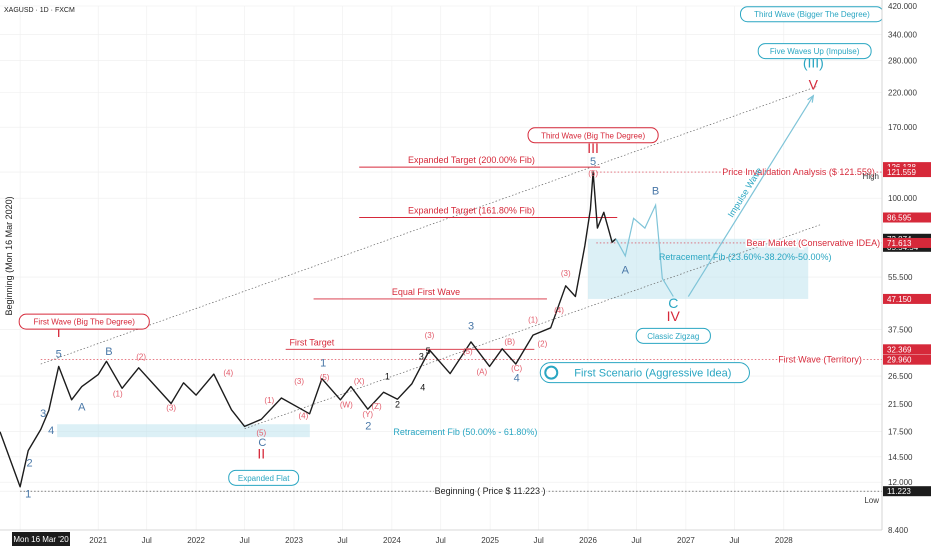 The image size is (932, 550). Describe the element at coordinates (377, 406) in the screenshot. I see `wave-label: (Z)` at that location.